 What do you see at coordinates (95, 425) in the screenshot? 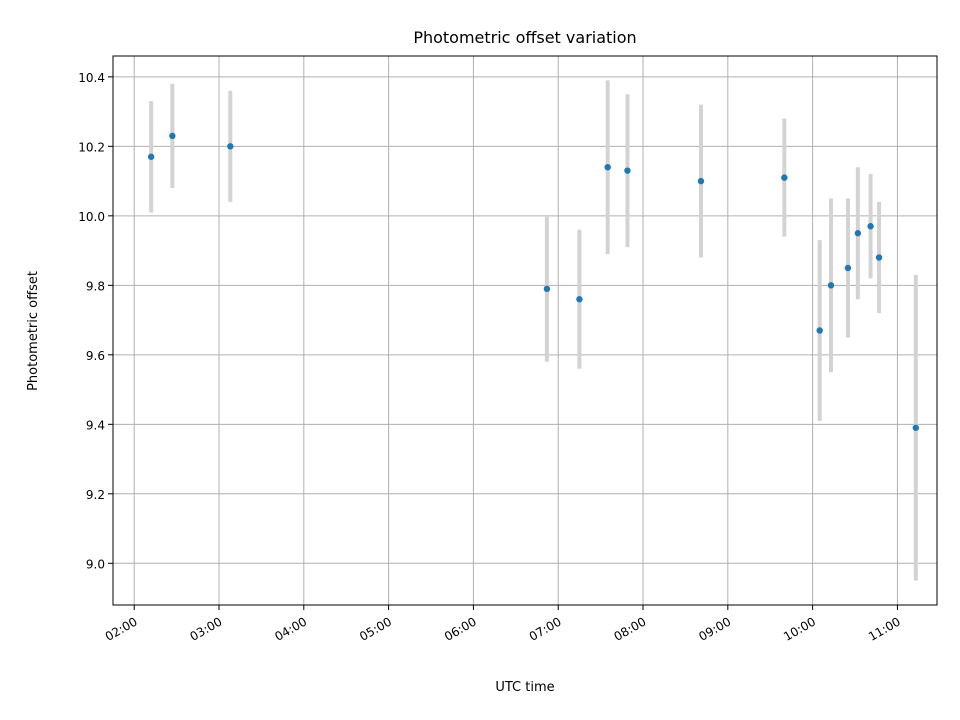
I see `y-tick-label: 9.4` at bounding box center [95, 425].